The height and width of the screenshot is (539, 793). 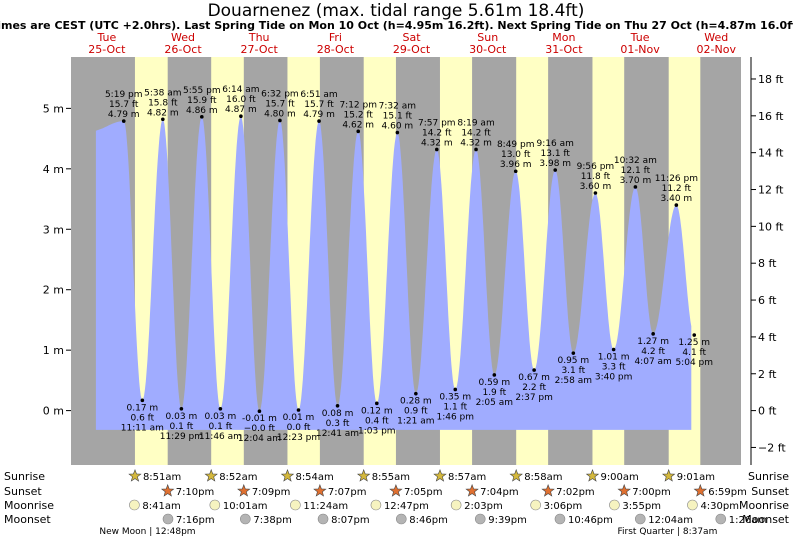 What do you see at coordinates (416, 402) in the screenshot?
I see `tide-label-low-16-0: 0.28 m` at bounding box center [416, 402].